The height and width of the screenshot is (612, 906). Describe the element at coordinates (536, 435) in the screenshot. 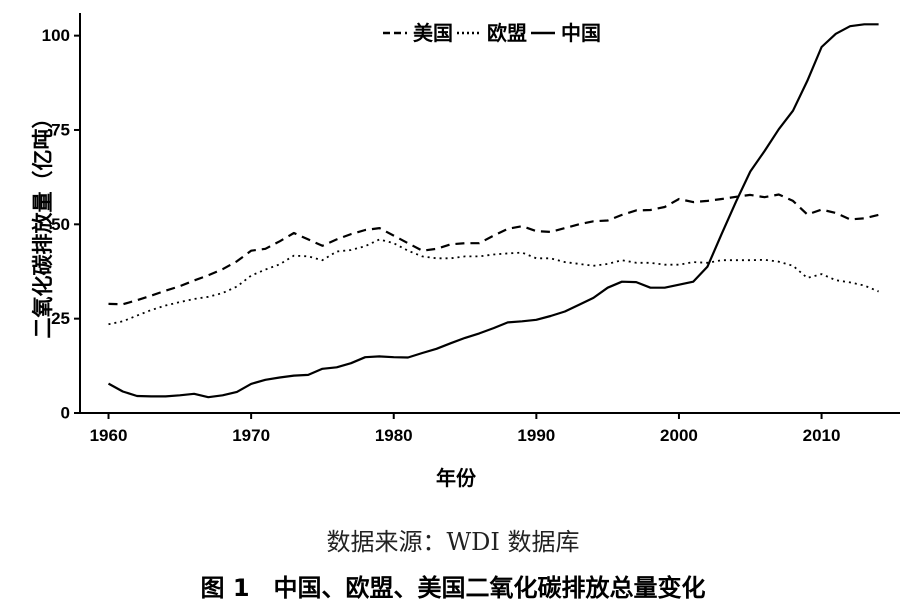

I see `x-tick-label: 1990` at that location.